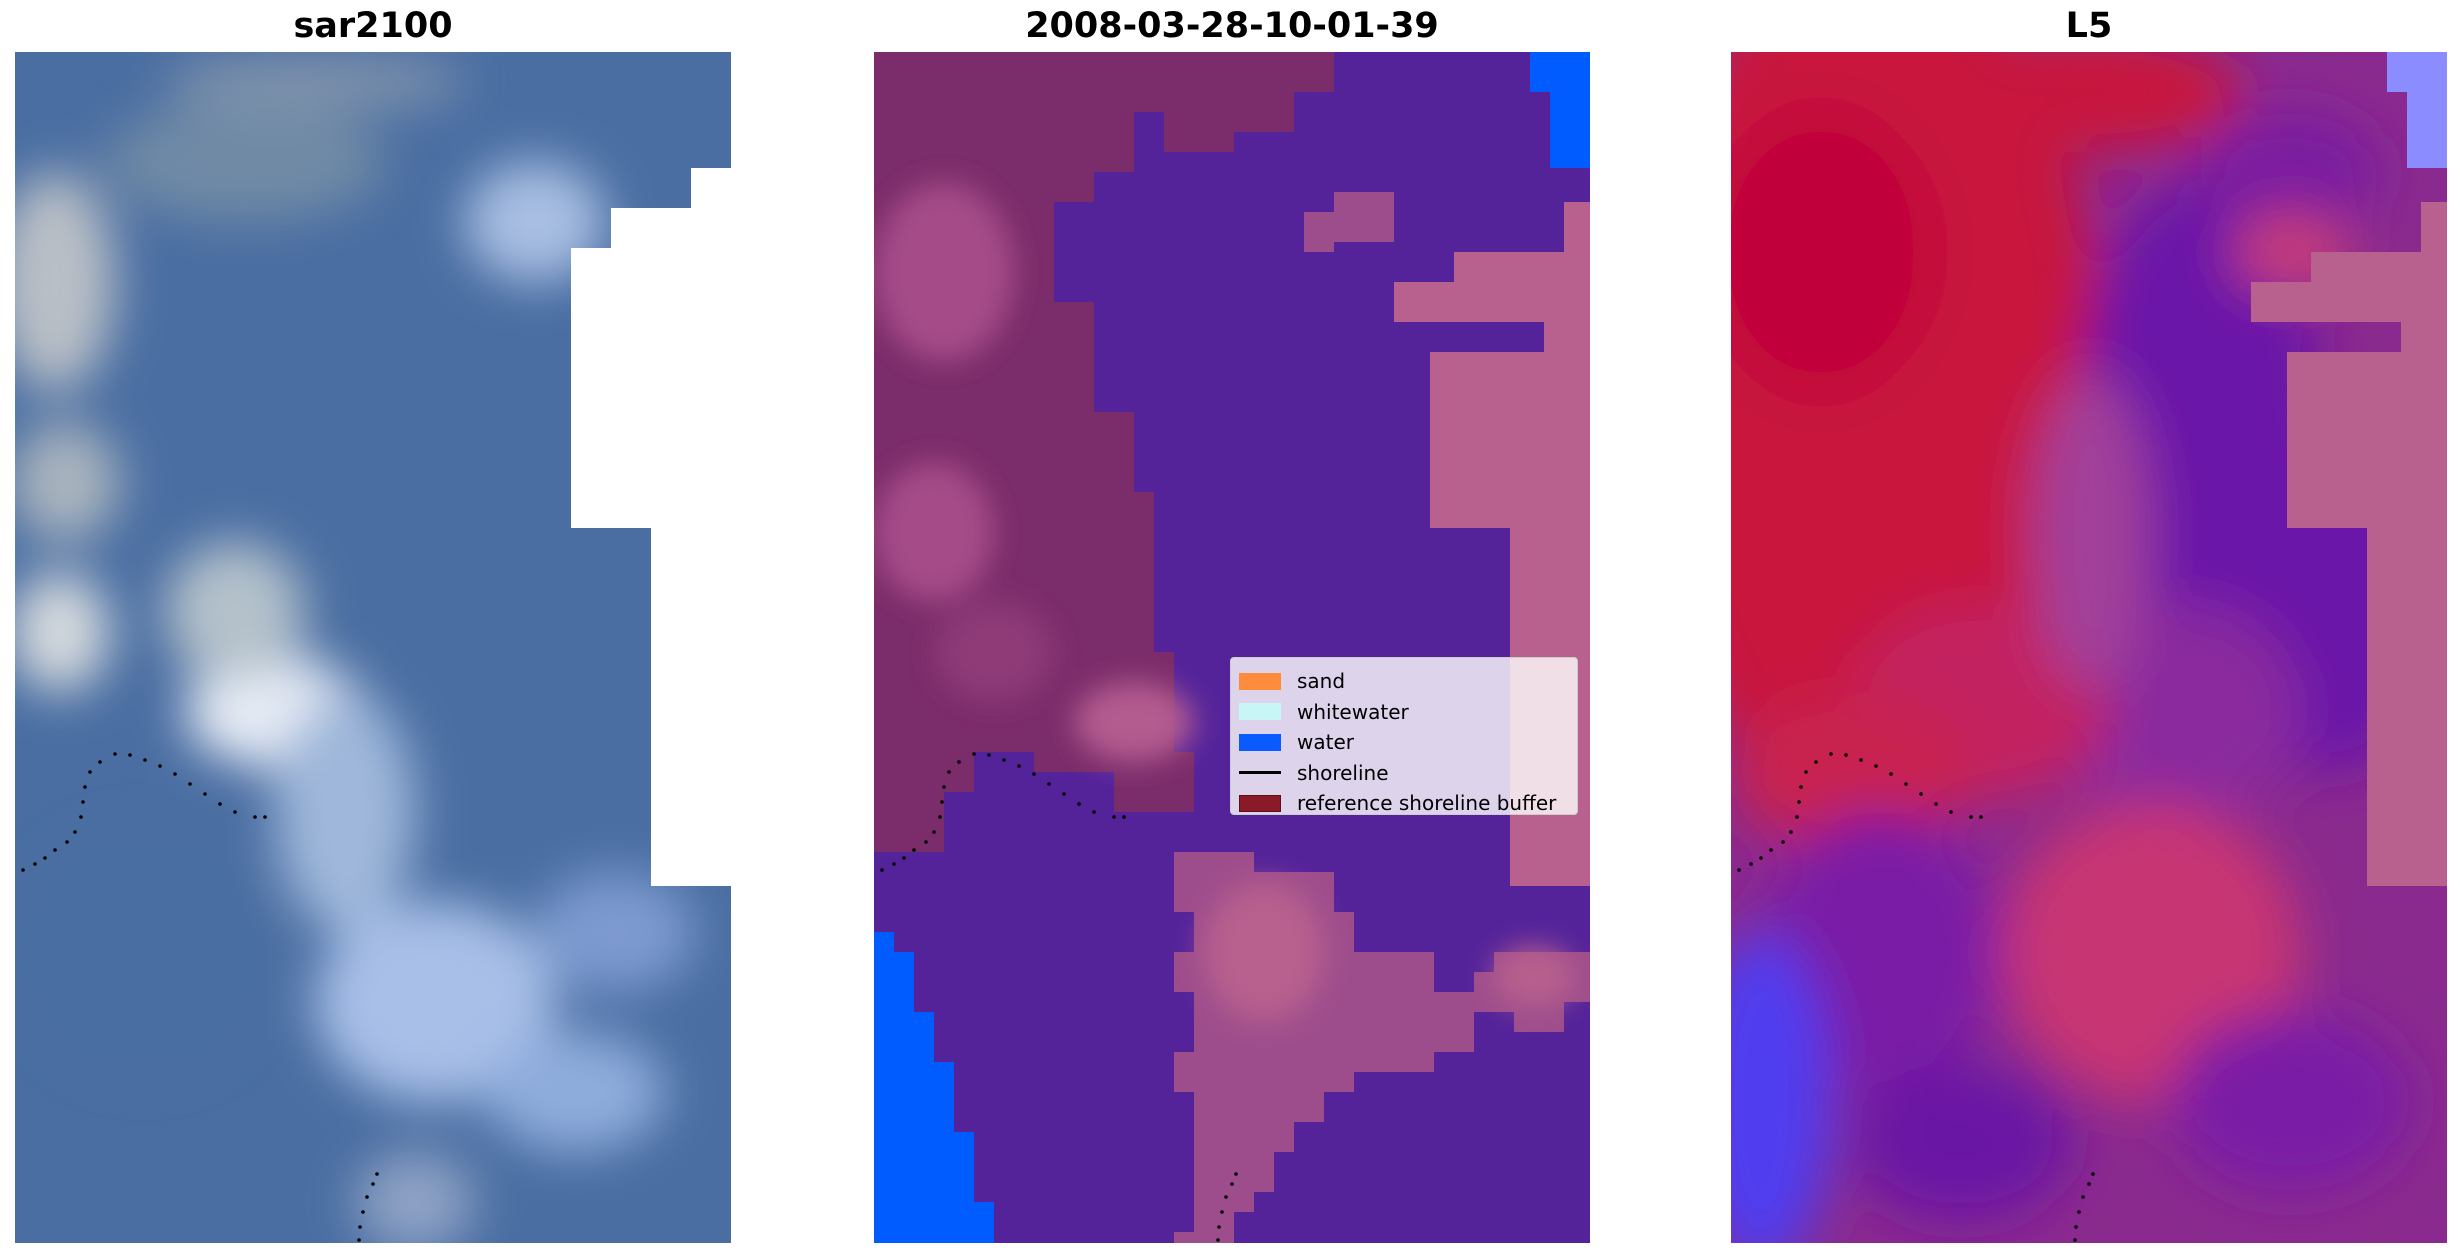 Image resolution: width=2460 pixels, height=1259 pixels. Describe the element at coordinates (1232, 26) in the screenshot. I see `panel-title: 2008-03-28-10-01-39` at that location.